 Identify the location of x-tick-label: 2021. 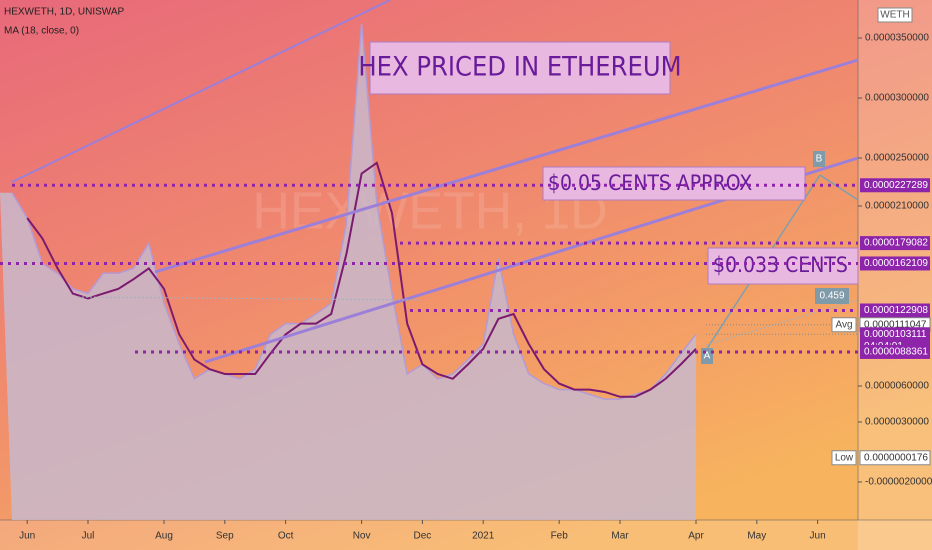
(483, 536).